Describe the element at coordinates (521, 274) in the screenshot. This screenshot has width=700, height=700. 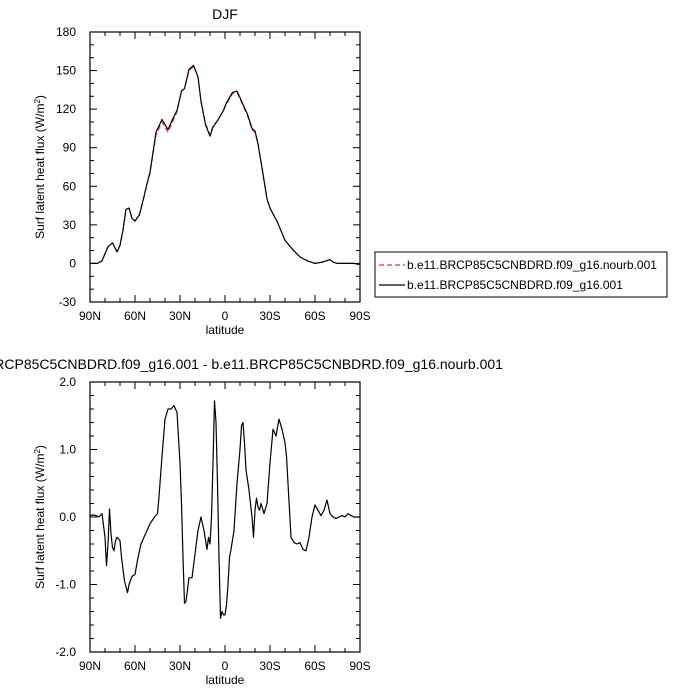
I see `legend-box` at that location.